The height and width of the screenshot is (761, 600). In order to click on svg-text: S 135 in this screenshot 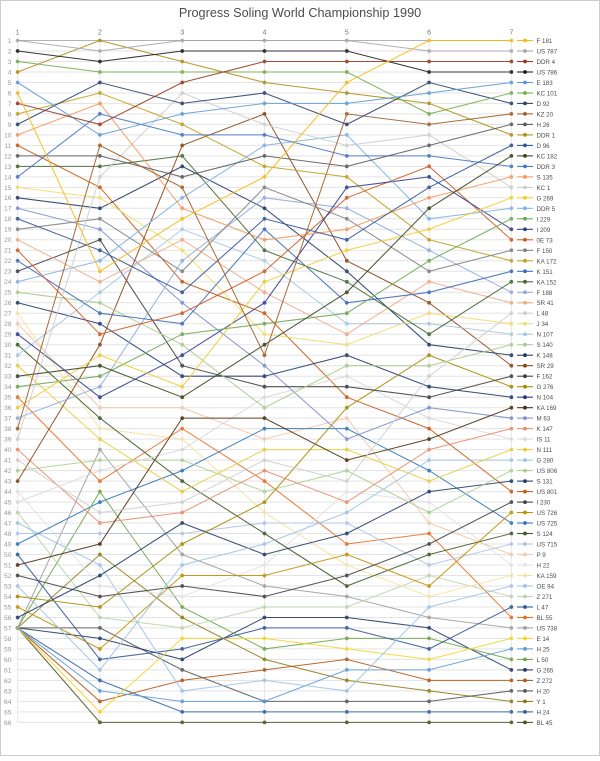, I will do `click(545, 177)`.